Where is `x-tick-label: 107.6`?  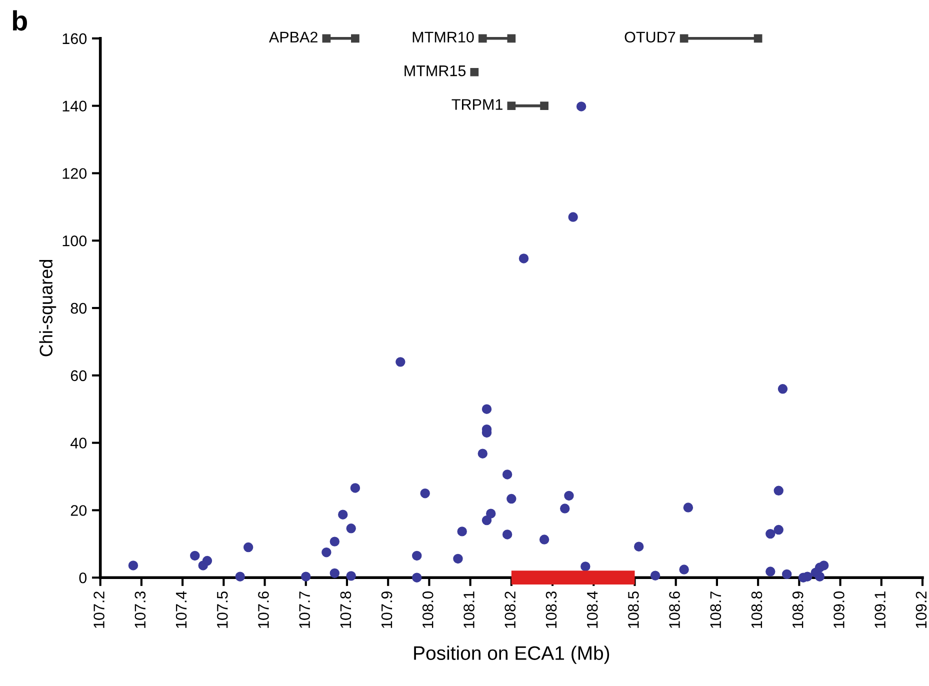
x-tick-label: 107.6 is located at coordinates (263, 609).